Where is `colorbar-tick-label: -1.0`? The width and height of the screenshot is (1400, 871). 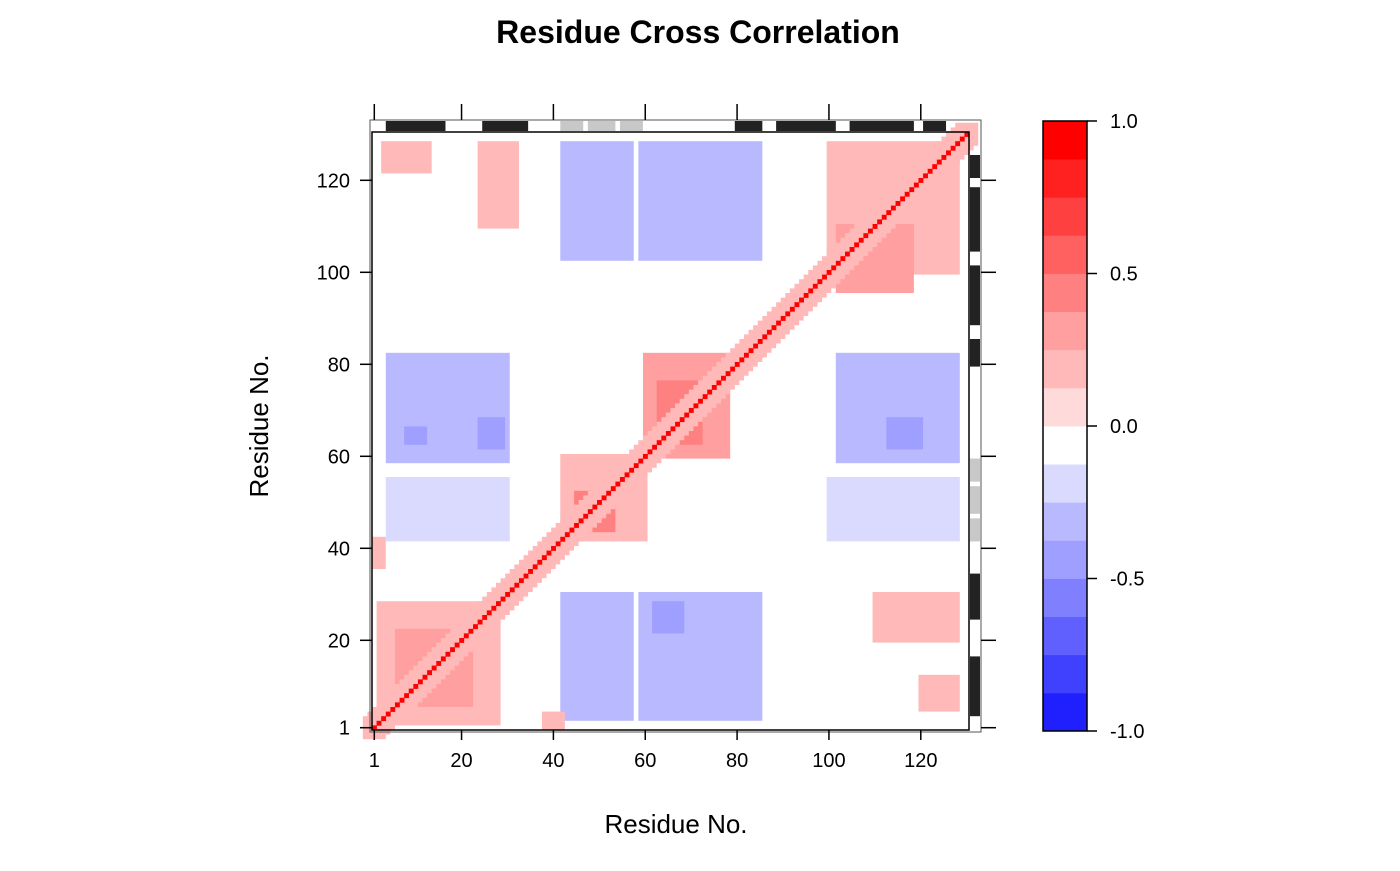 colorbar-tick-label: -1.0 is located at coordinates (1127, 732).